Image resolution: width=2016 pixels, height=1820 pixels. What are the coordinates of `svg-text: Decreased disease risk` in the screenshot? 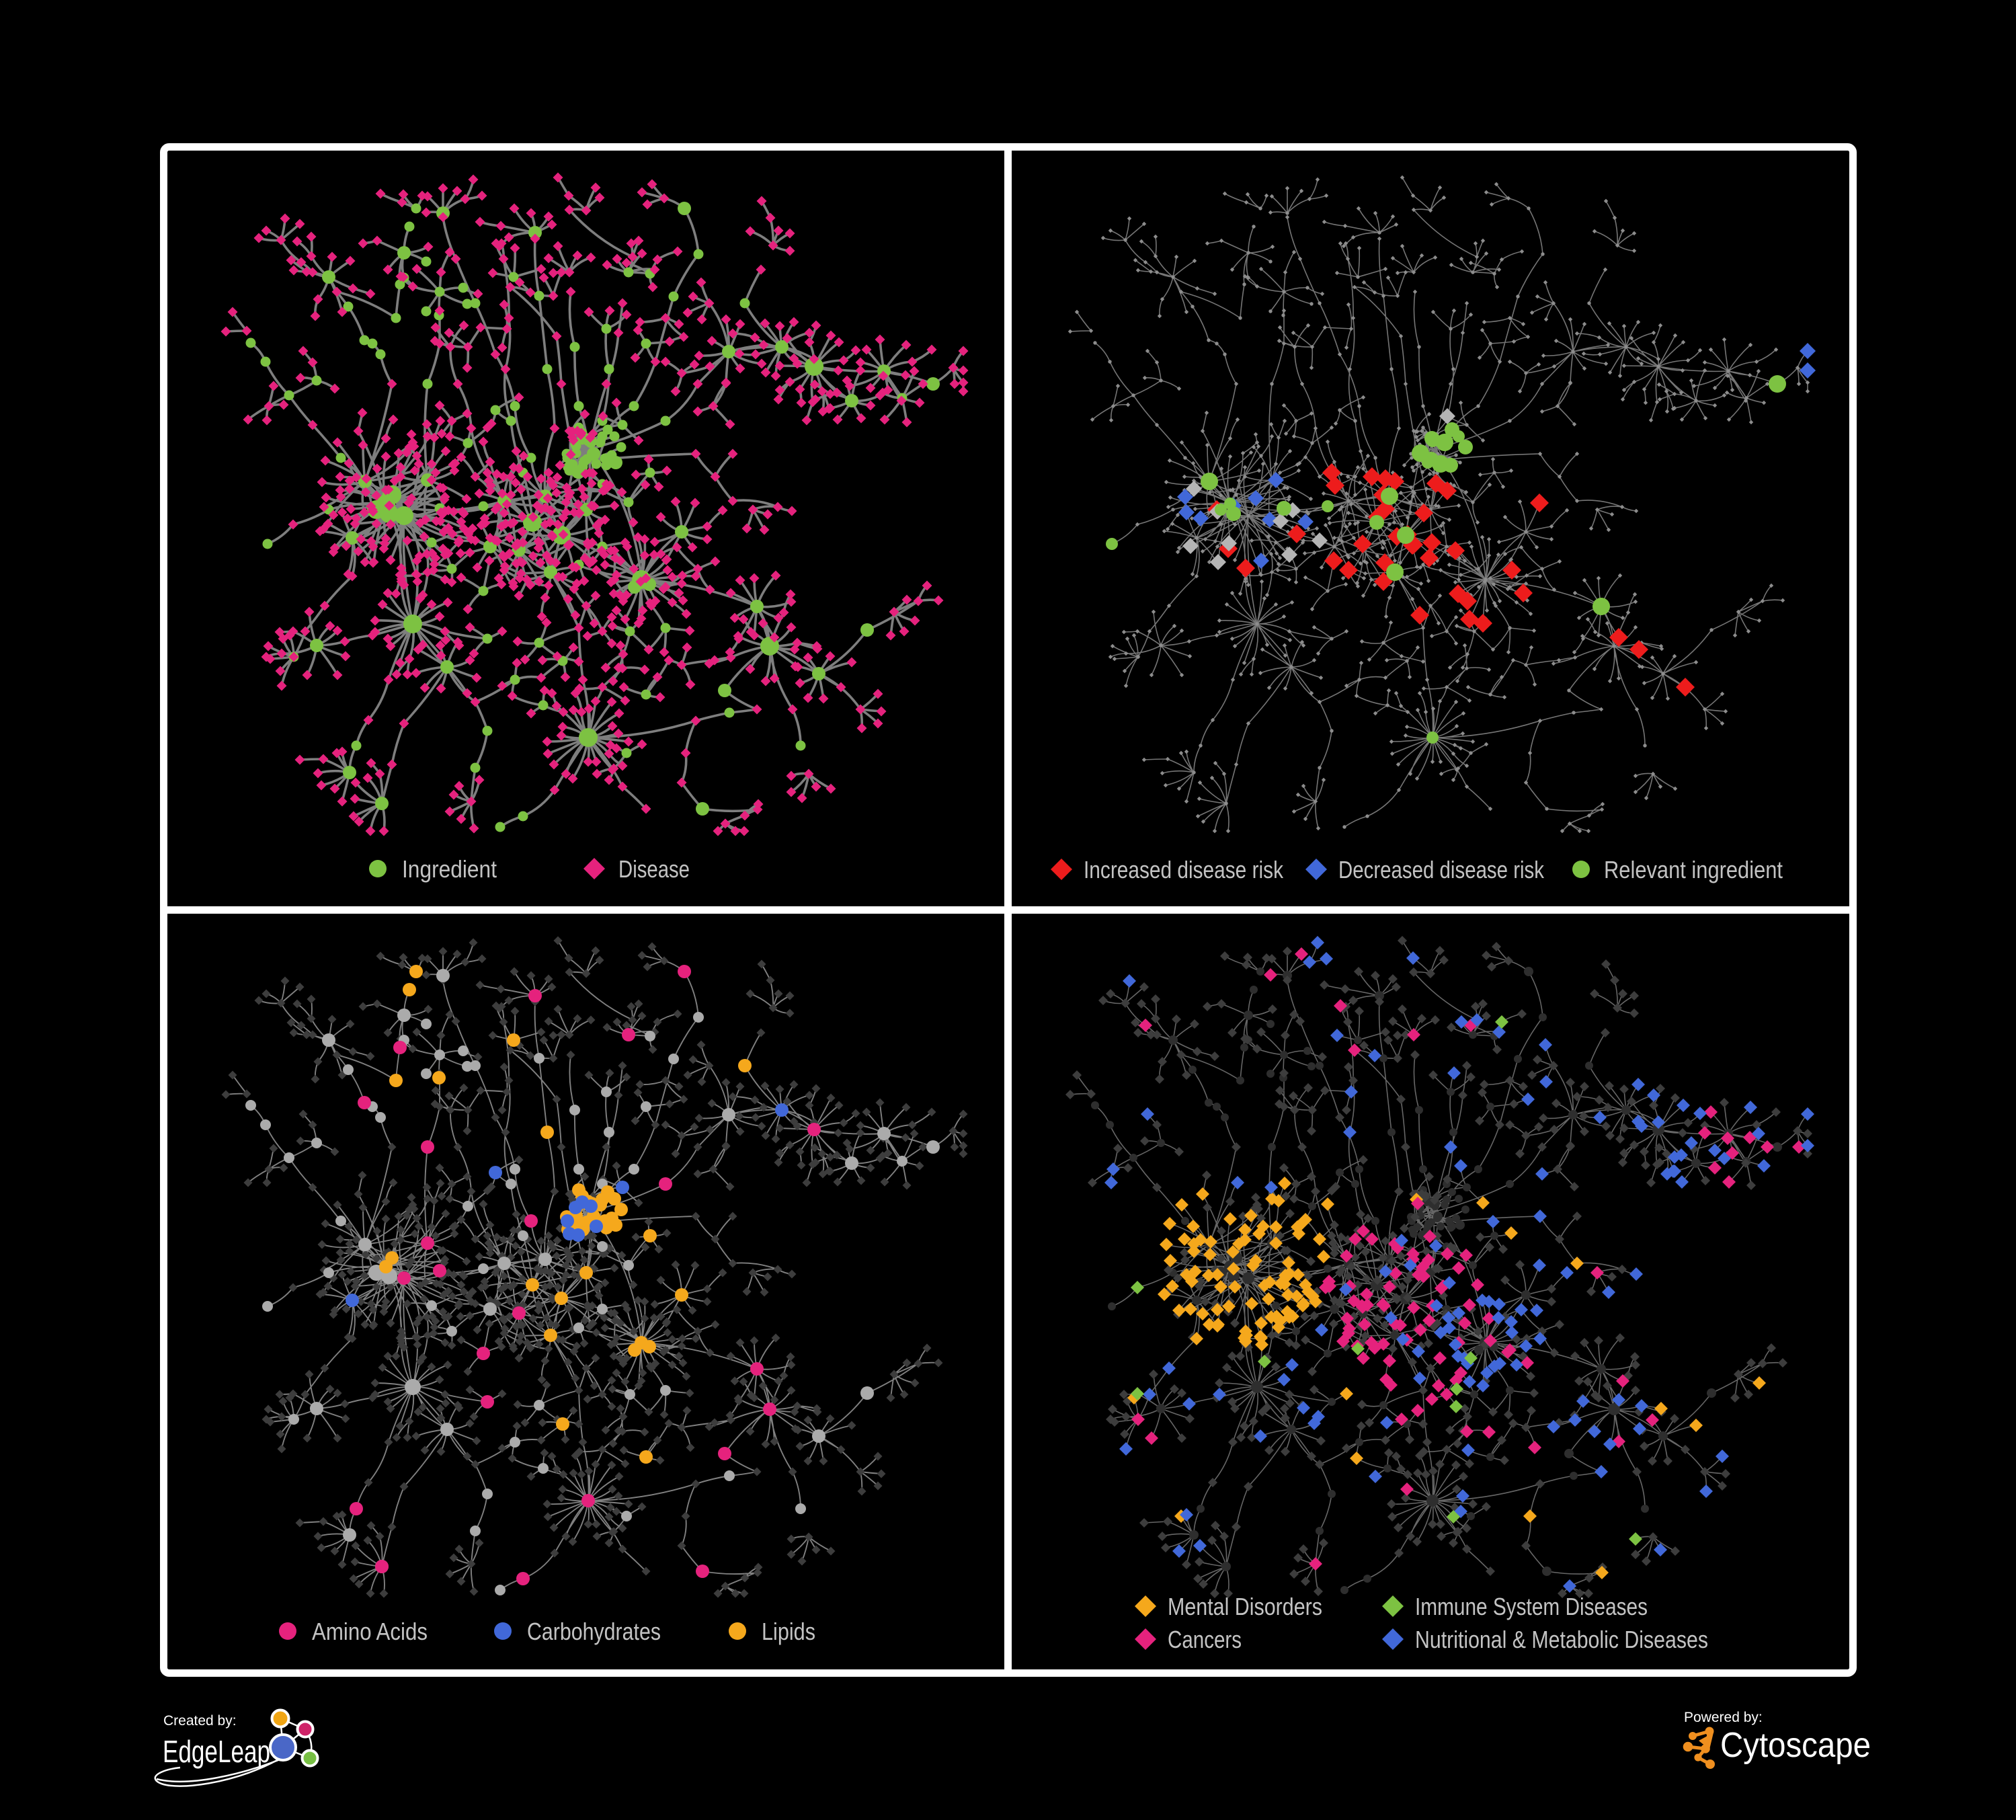 It's located at (1441, 869).